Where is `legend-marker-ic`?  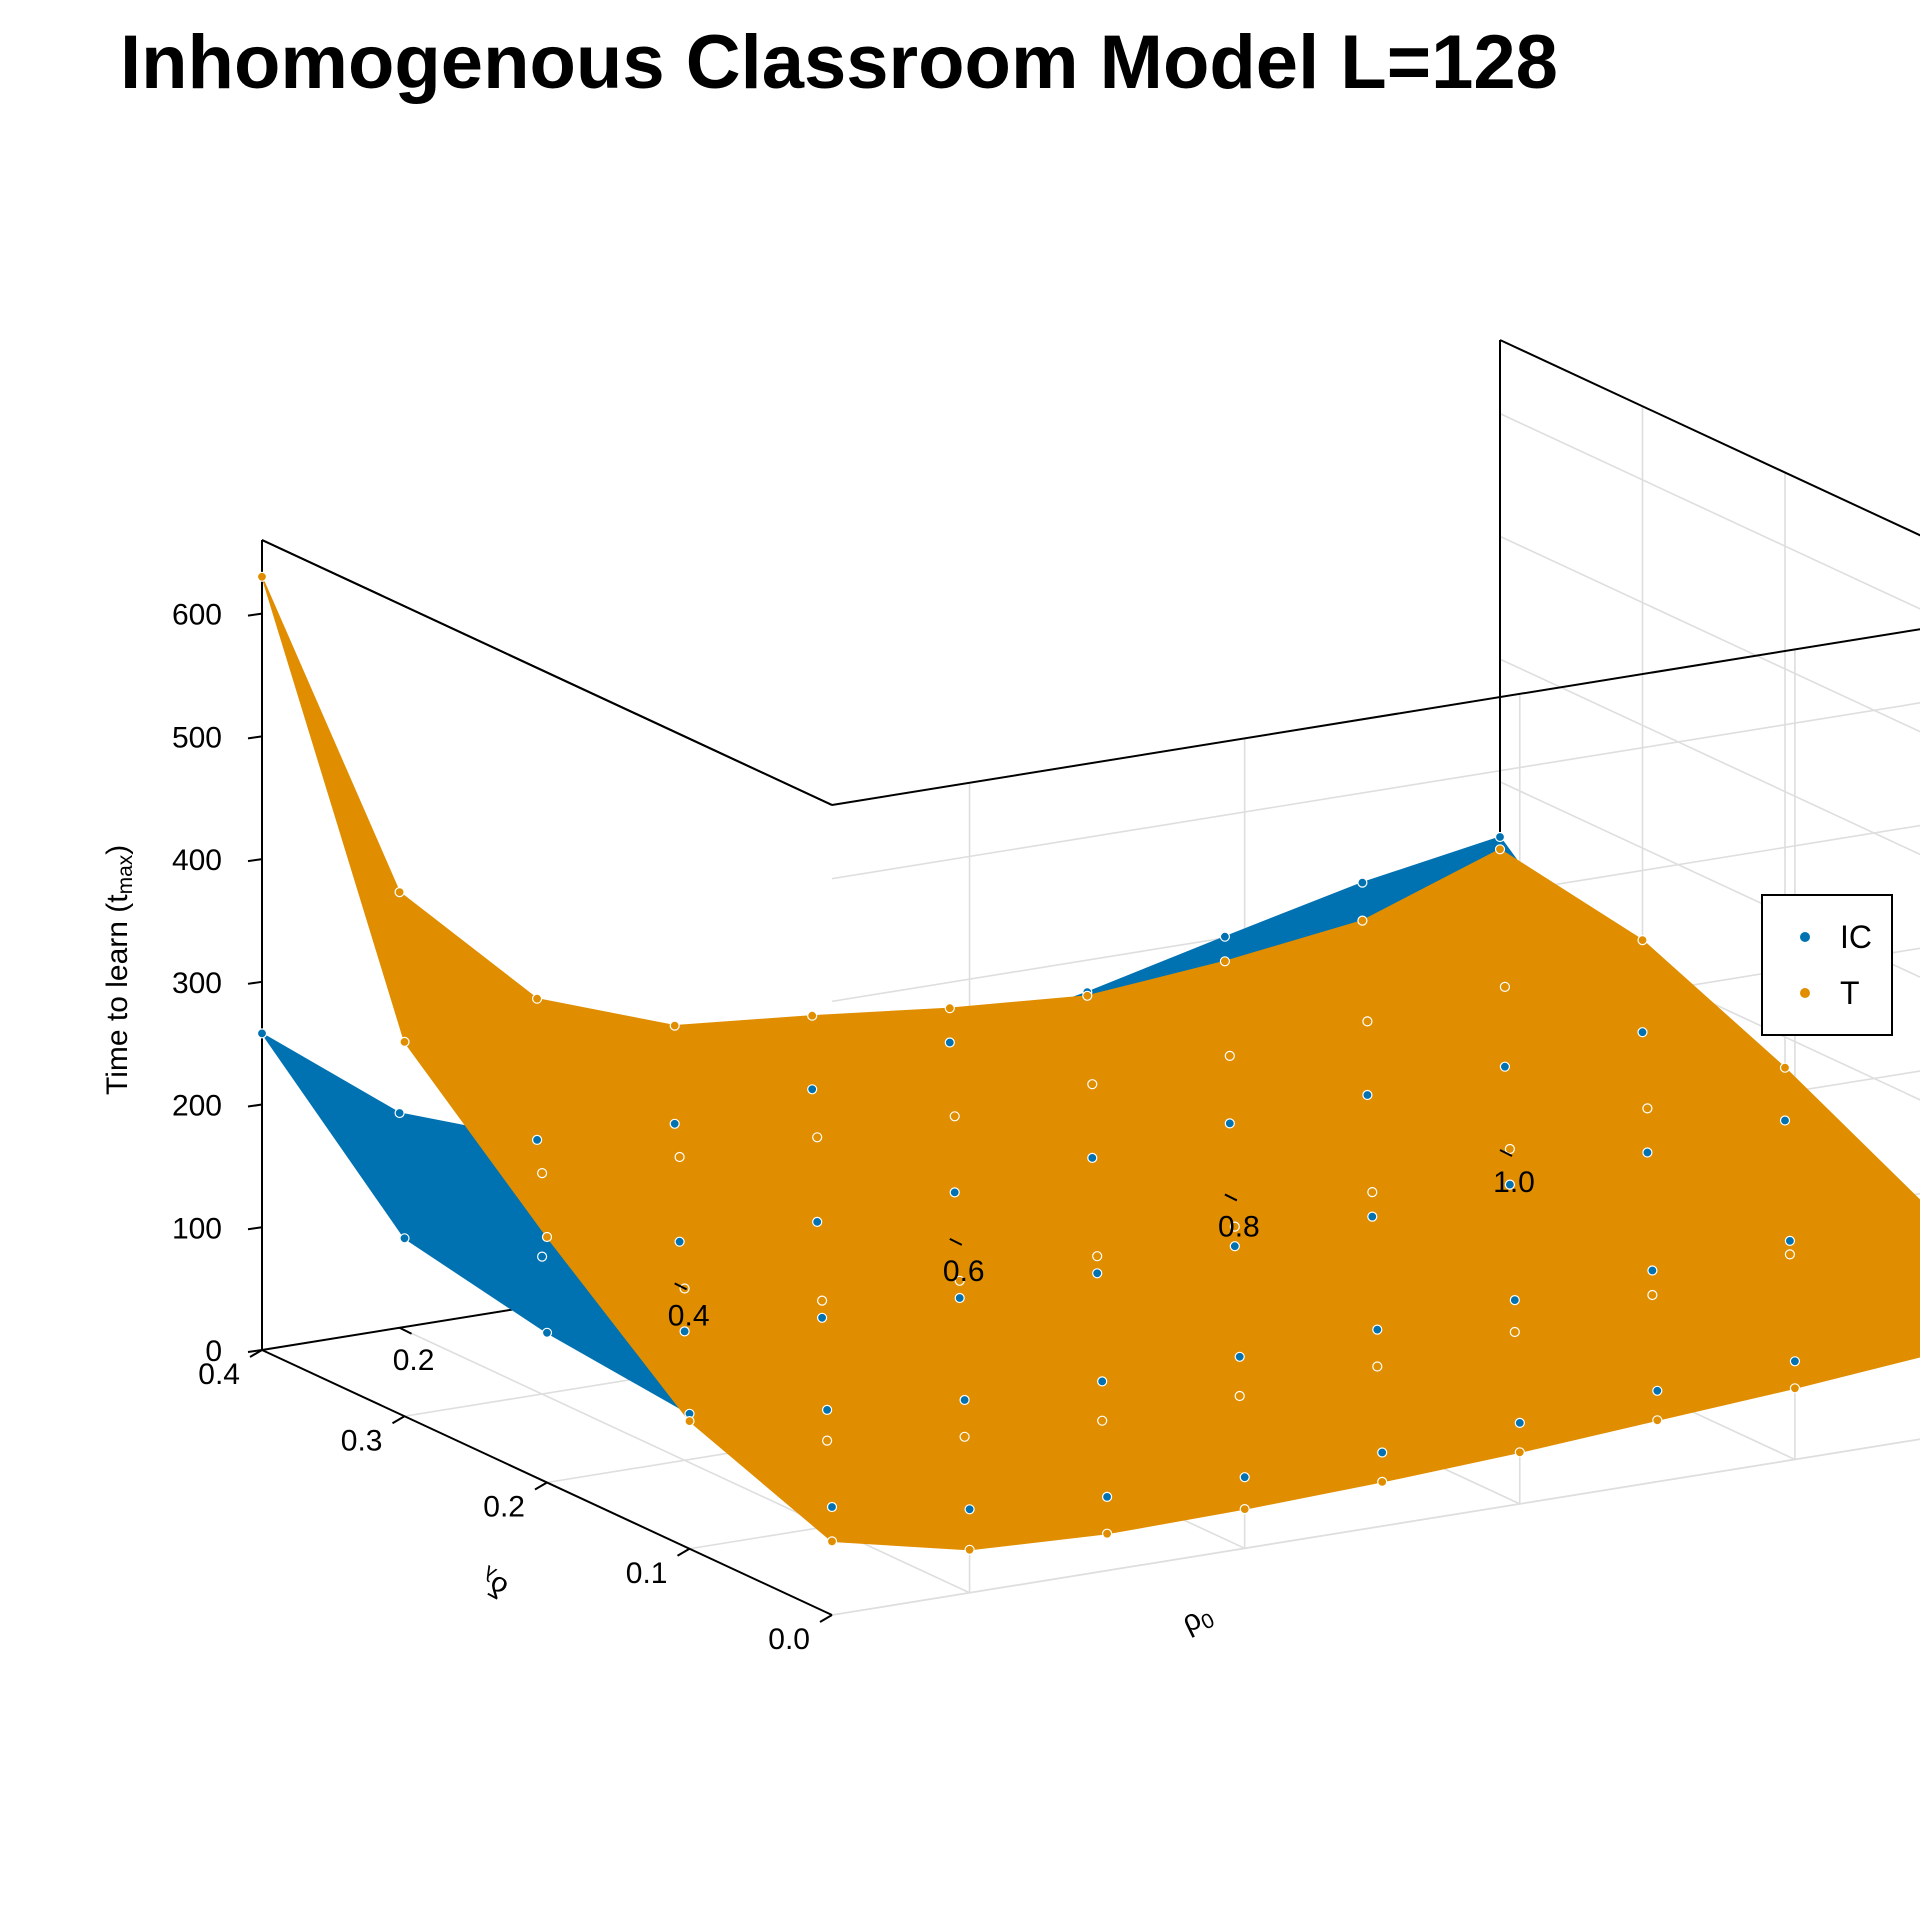 legend-marker-ic is located at coordinates (1805, 937).